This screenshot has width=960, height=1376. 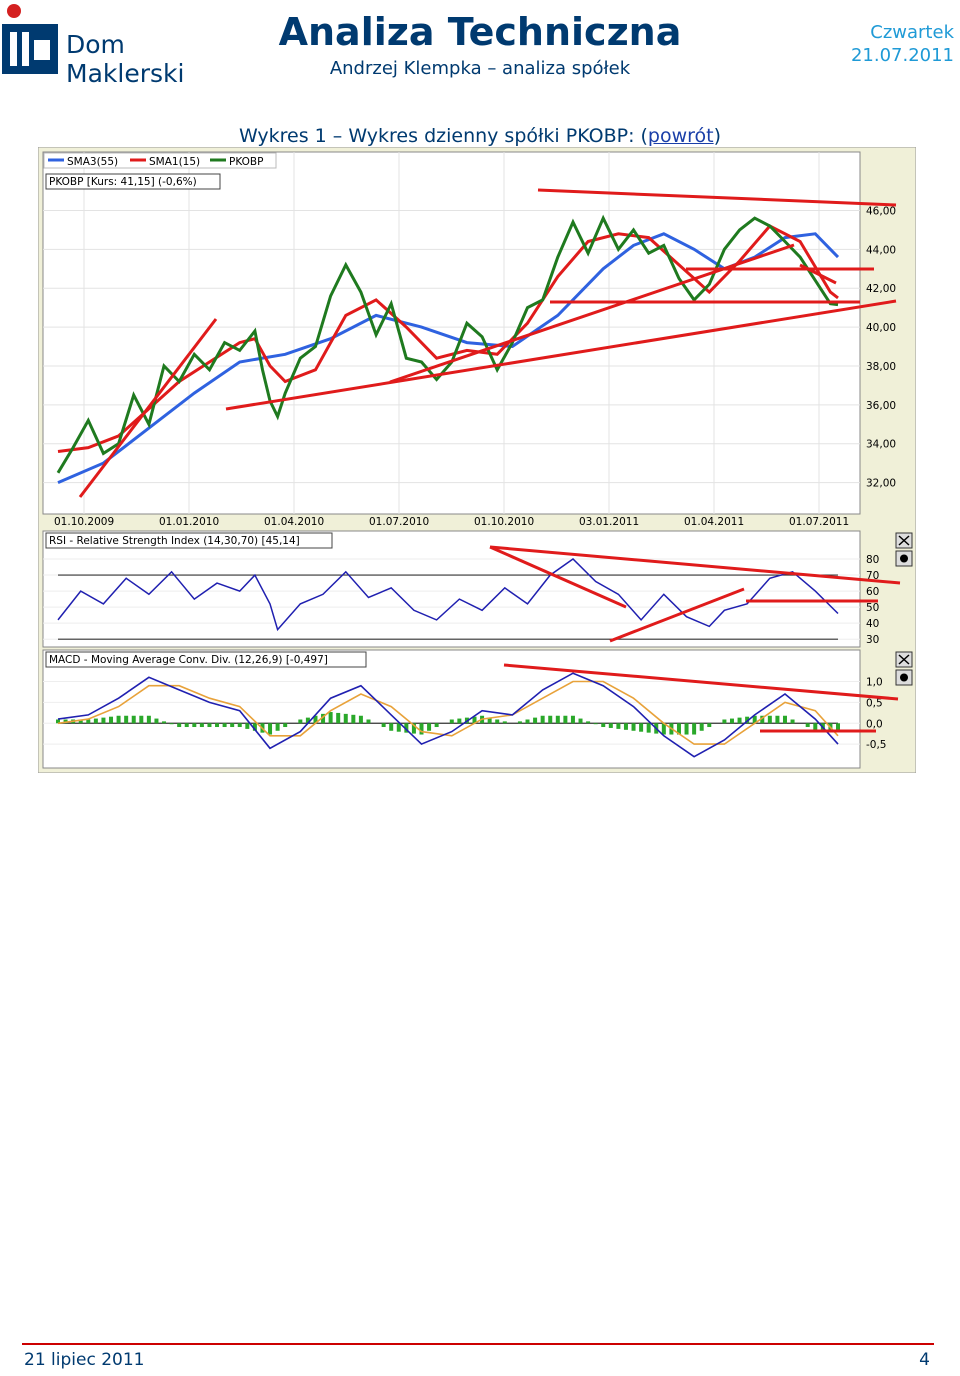 What do you see at coordinates (174, 162) in the screenshot?
I see `legend-sma15: SMA1(15)` at bounding box center [174, 162].